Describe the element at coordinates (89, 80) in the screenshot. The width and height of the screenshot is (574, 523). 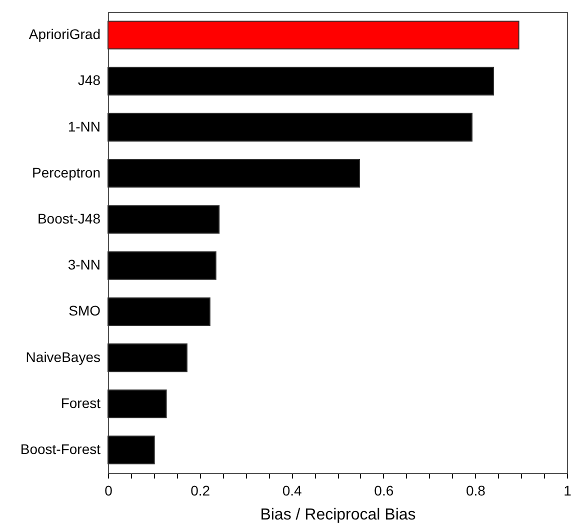
I see `y-tick-label: J48` at that location.